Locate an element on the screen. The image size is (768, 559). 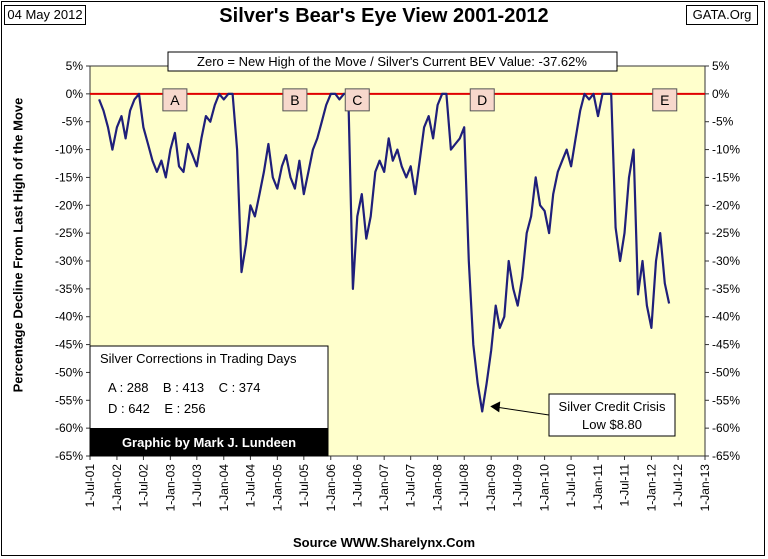
x-tick-label: 1-Jul-07 is located at coordinates (411, 486).